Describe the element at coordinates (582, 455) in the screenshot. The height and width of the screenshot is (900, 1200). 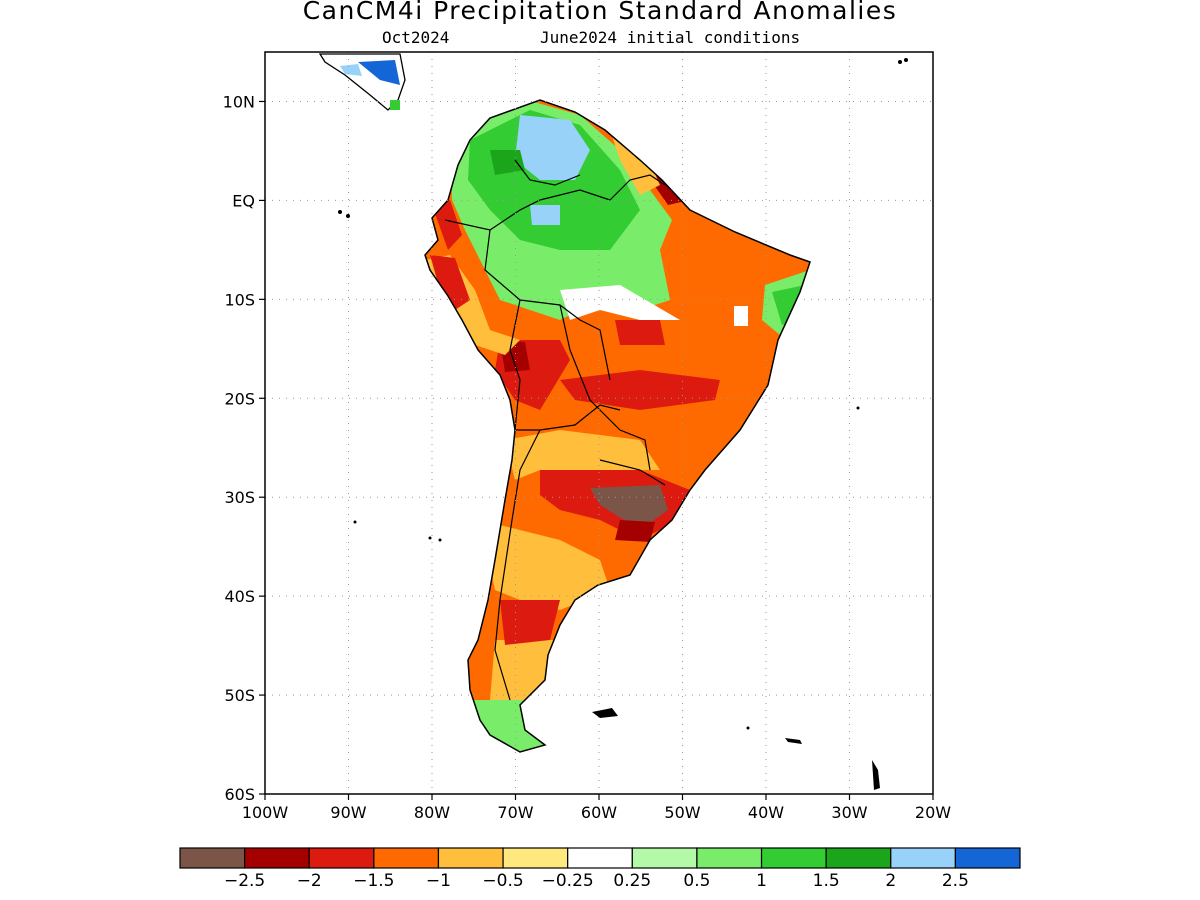
I see `anomaly-light-orange-chaco` at that location.